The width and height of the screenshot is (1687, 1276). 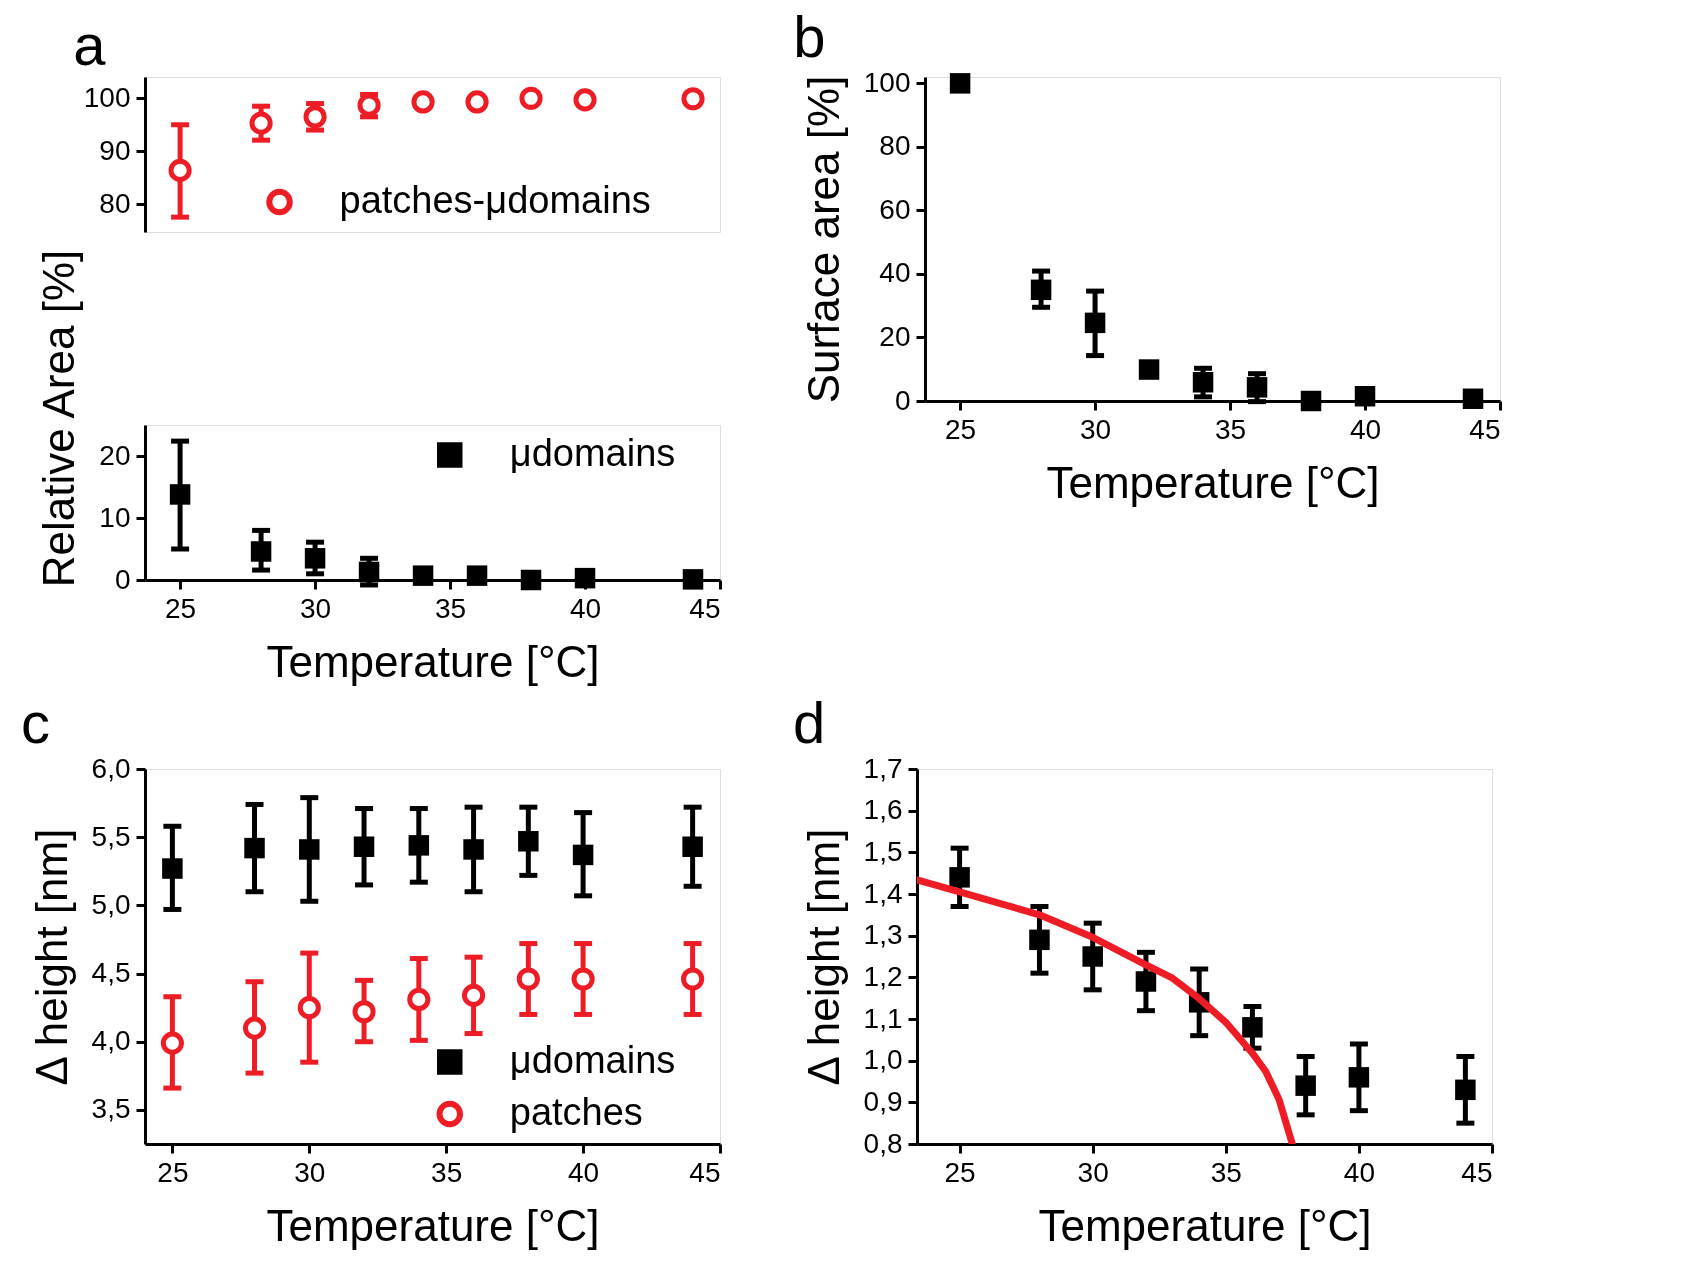 I want to click on y-tick-label: 4,5, so click(x=111, y=973).